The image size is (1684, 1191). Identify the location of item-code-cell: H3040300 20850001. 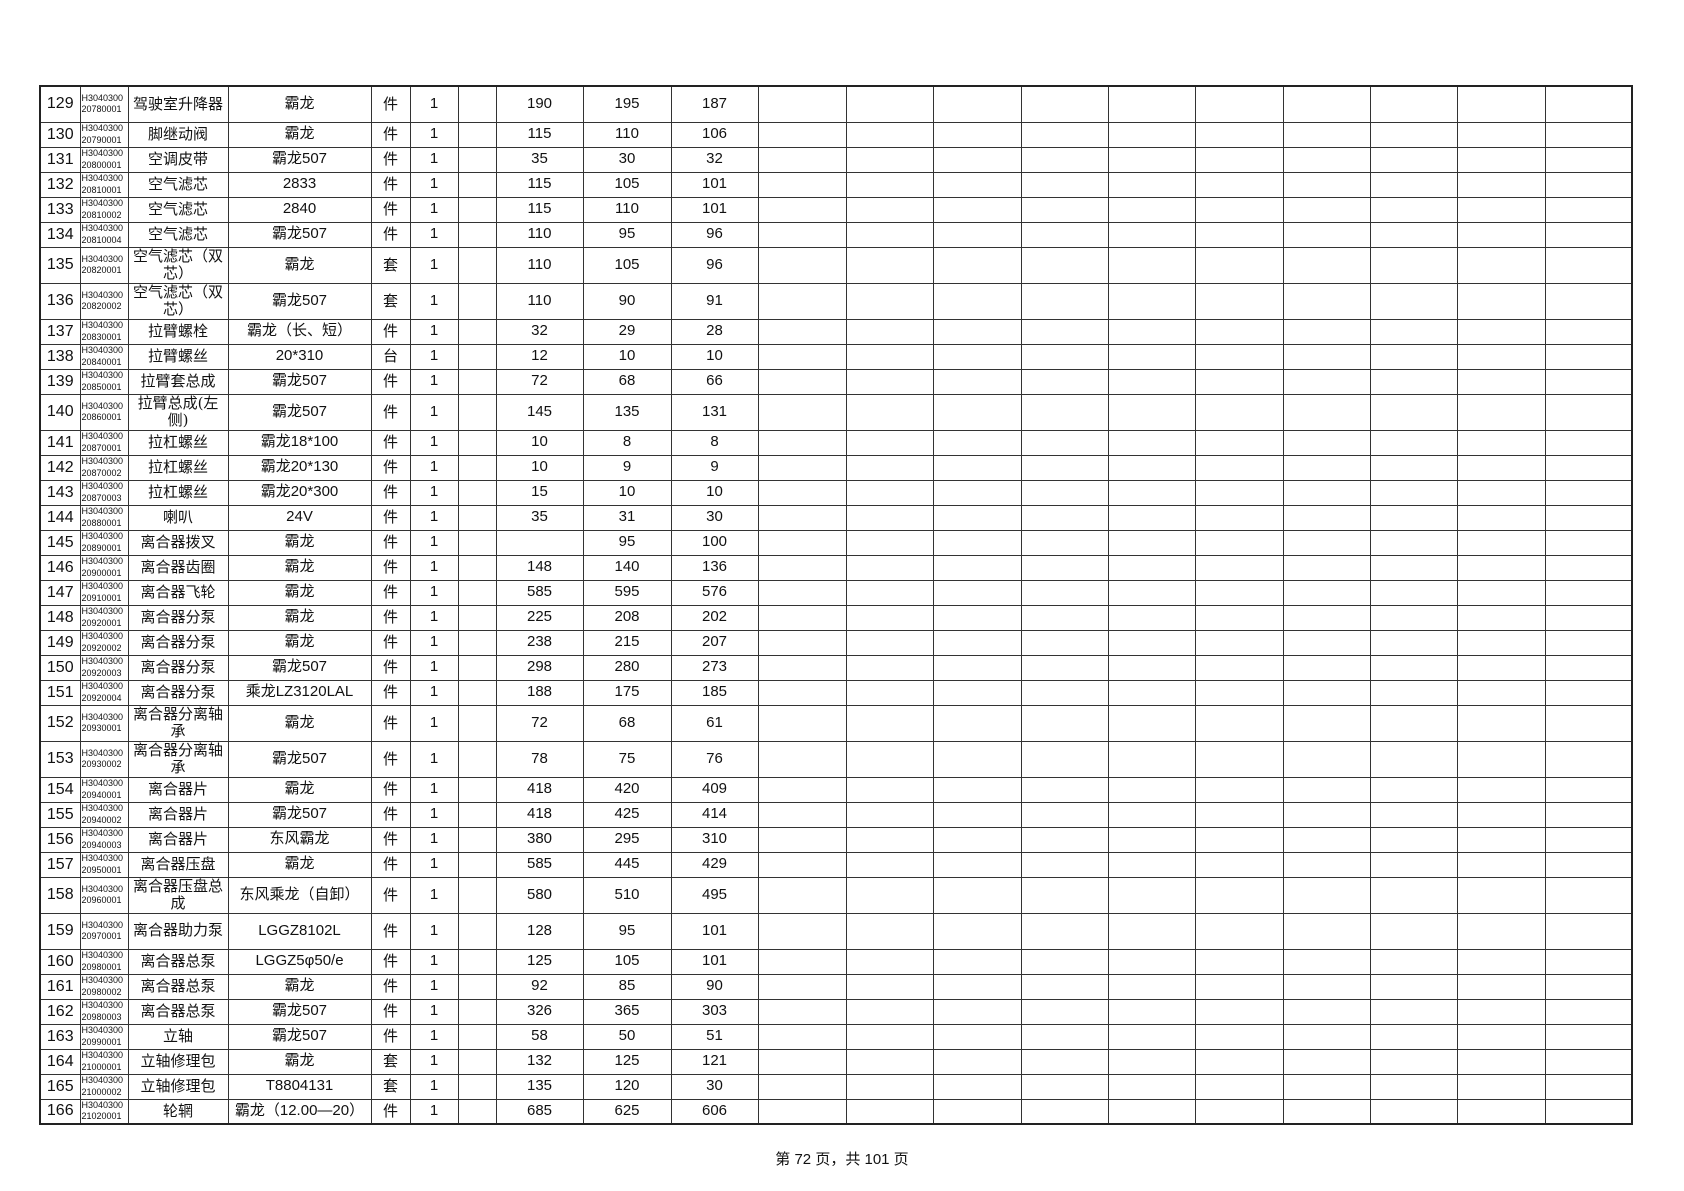
(104, 381).